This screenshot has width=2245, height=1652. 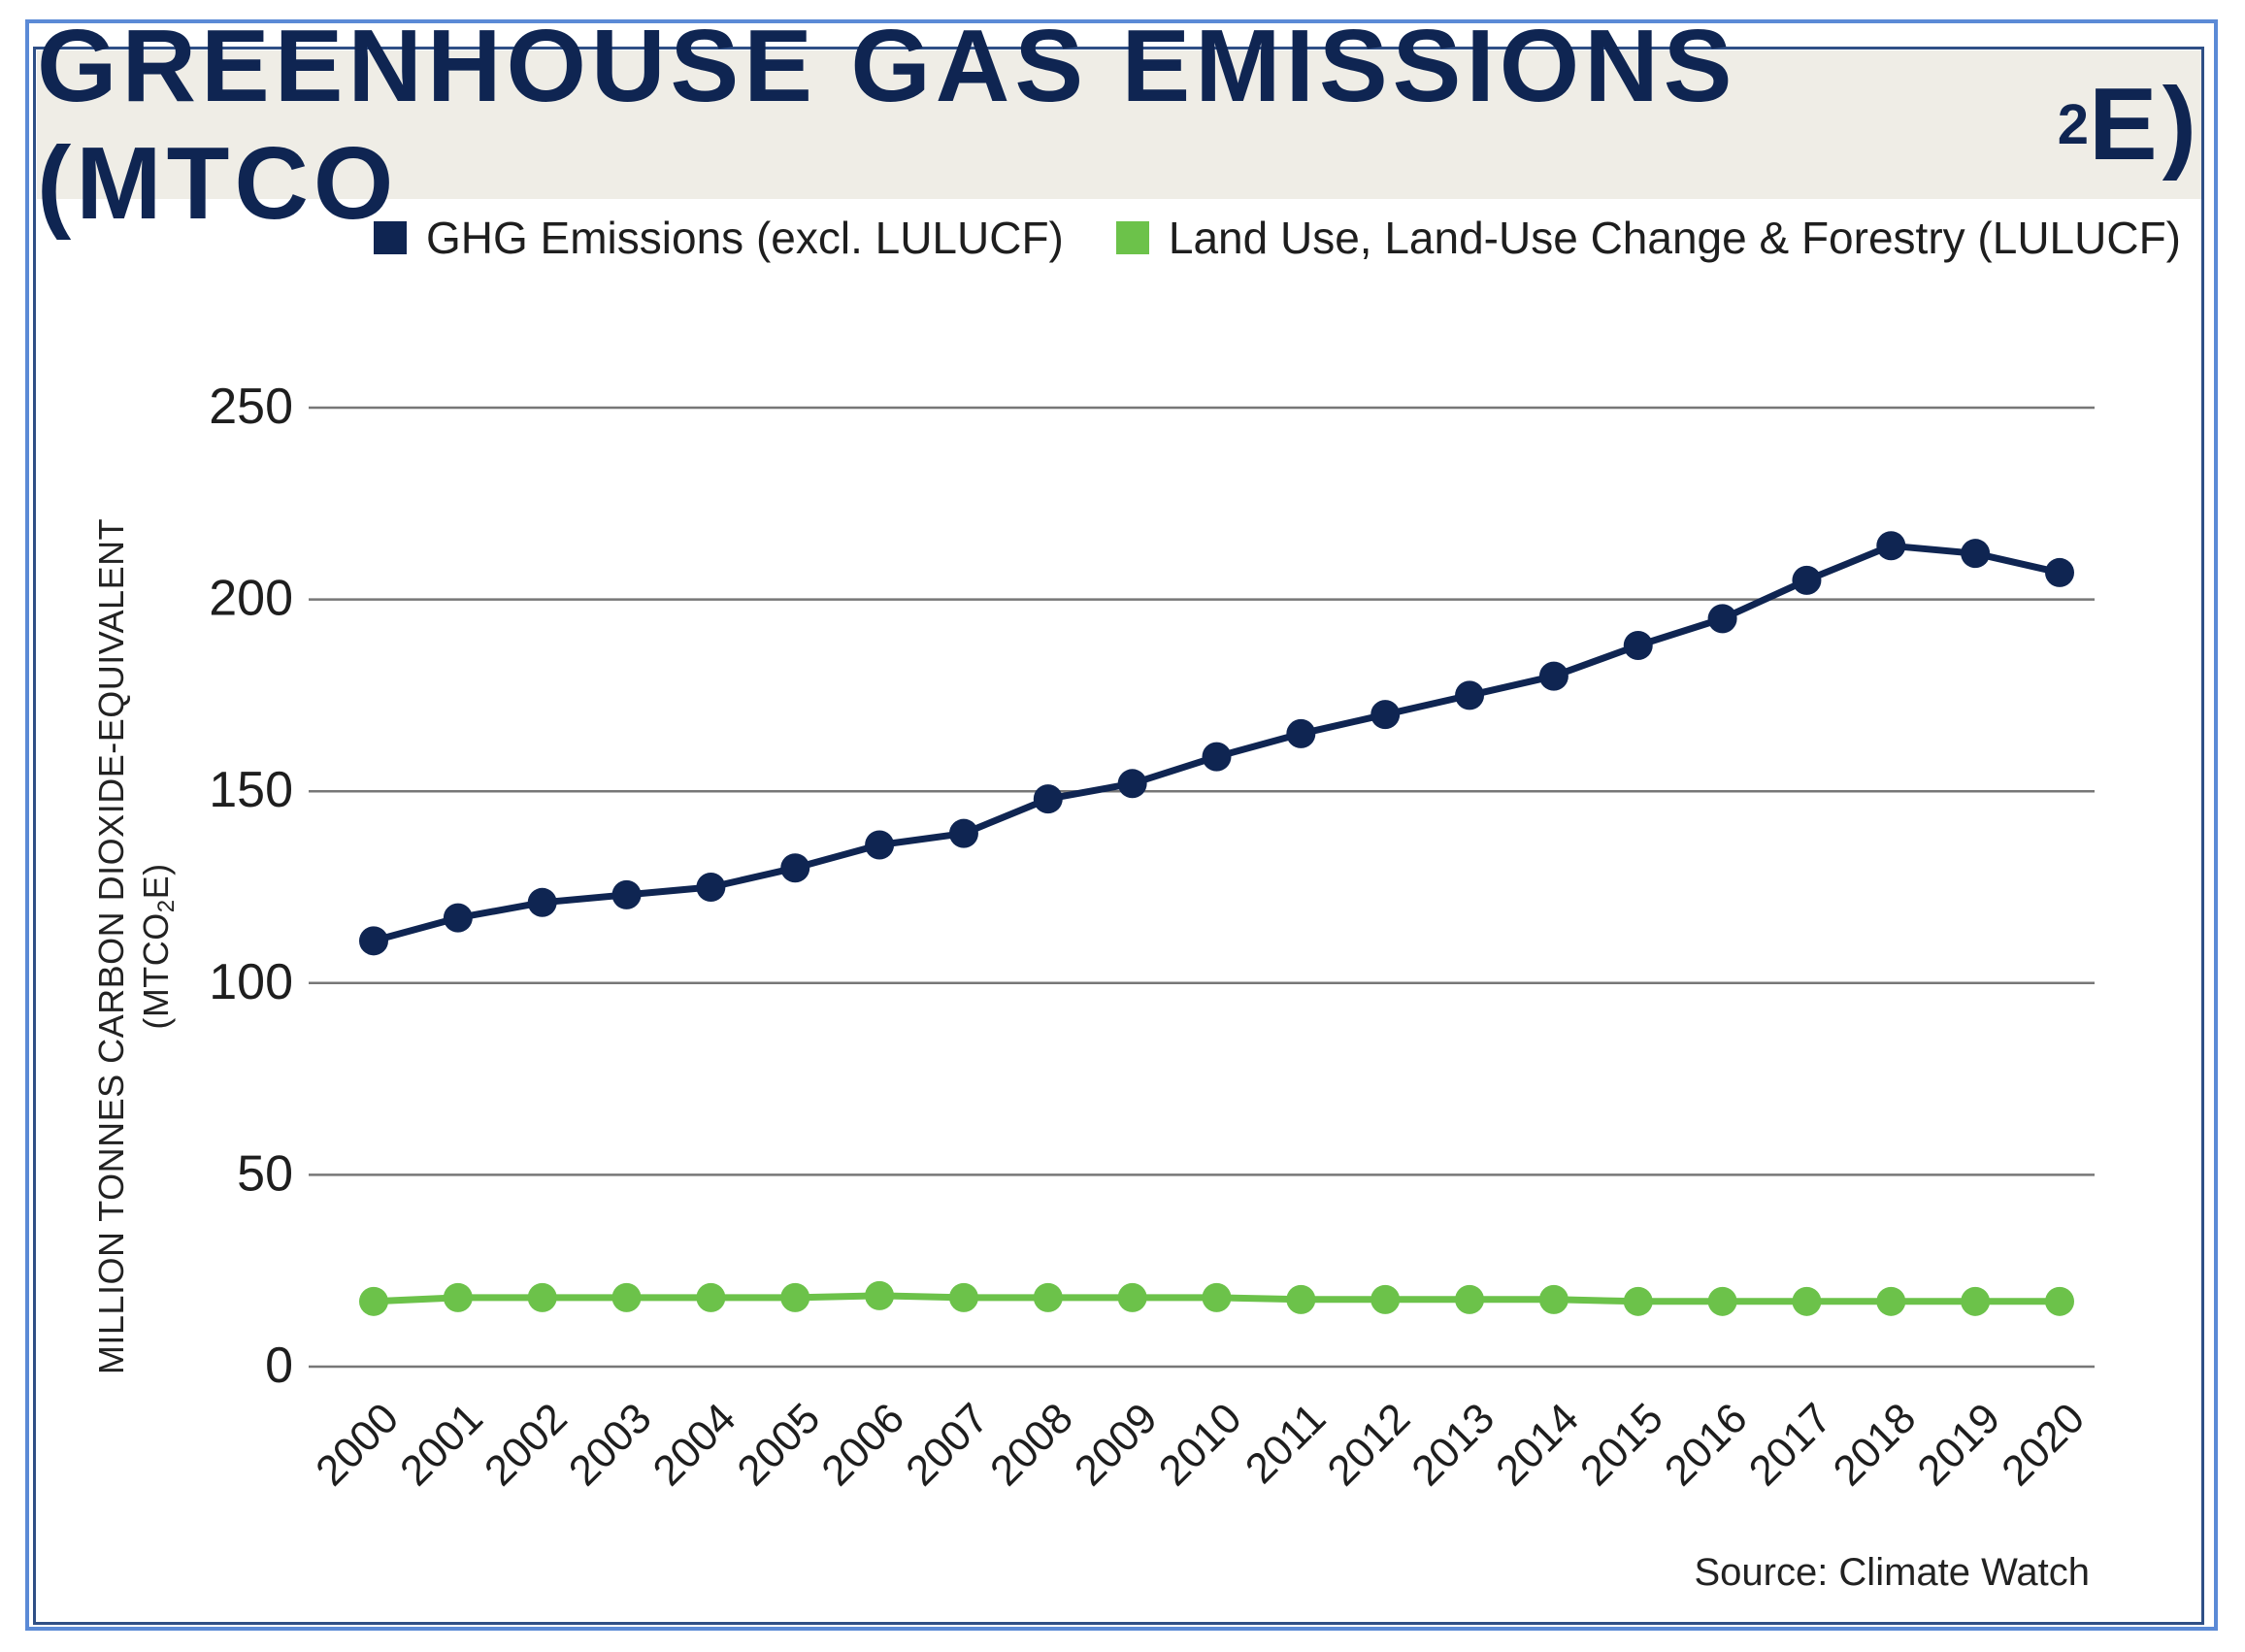 I want to click on data-point-0-2013, so click(x=1470, y=695).